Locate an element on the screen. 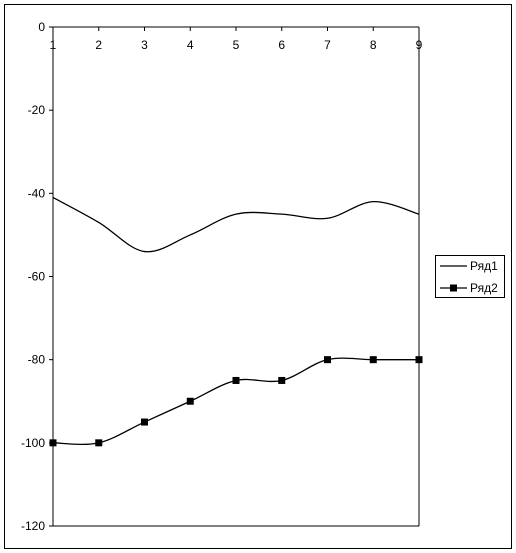 This screenshot has height=553, width=516. legend: Ряд1 Ряд2 is located at coordinates (470, 276).